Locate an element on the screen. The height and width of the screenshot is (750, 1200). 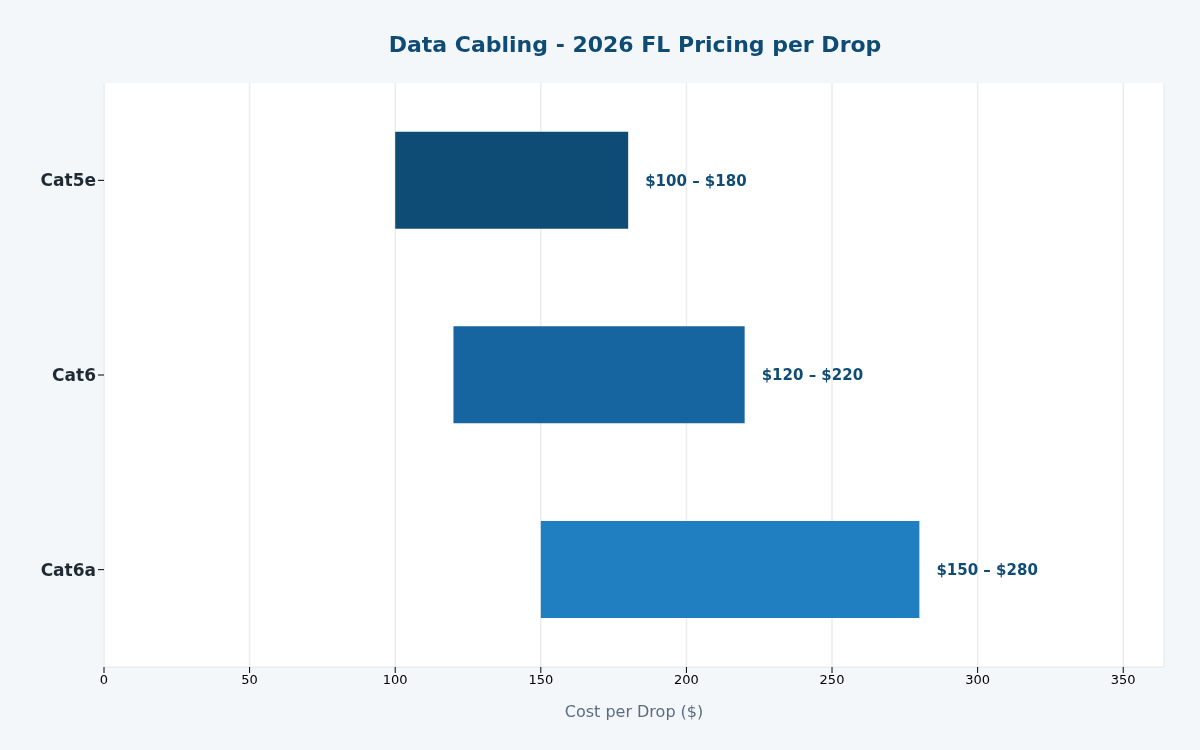
x-axis-title: Cost per Drop ($) is located at coordinates (634, 711).